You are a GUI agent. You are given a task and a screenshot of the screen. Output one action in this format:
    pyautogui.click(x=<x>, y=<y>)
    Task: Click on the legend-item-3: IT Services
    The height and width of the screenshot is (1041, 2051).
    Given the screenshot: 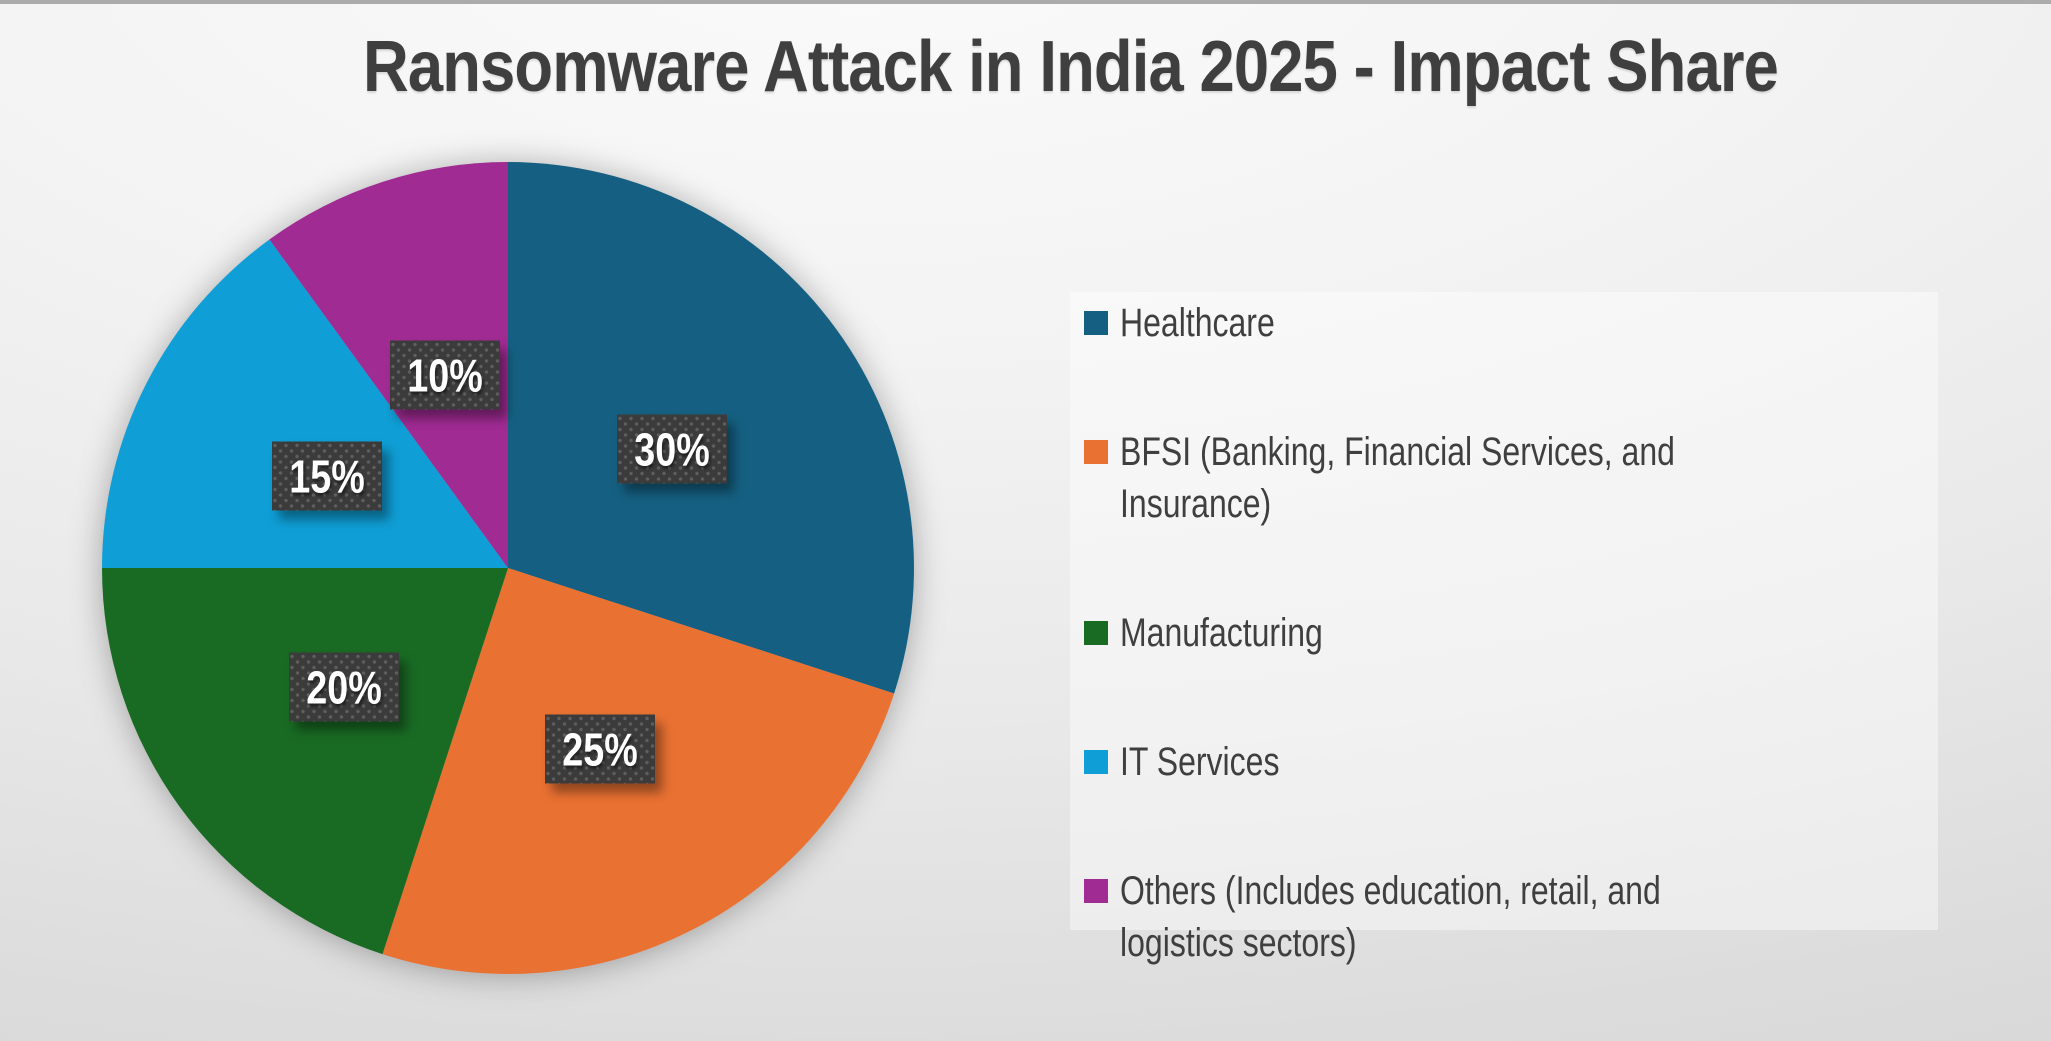 What is the action you would take?
    pyautogui.click(x=1511, y=762)
    